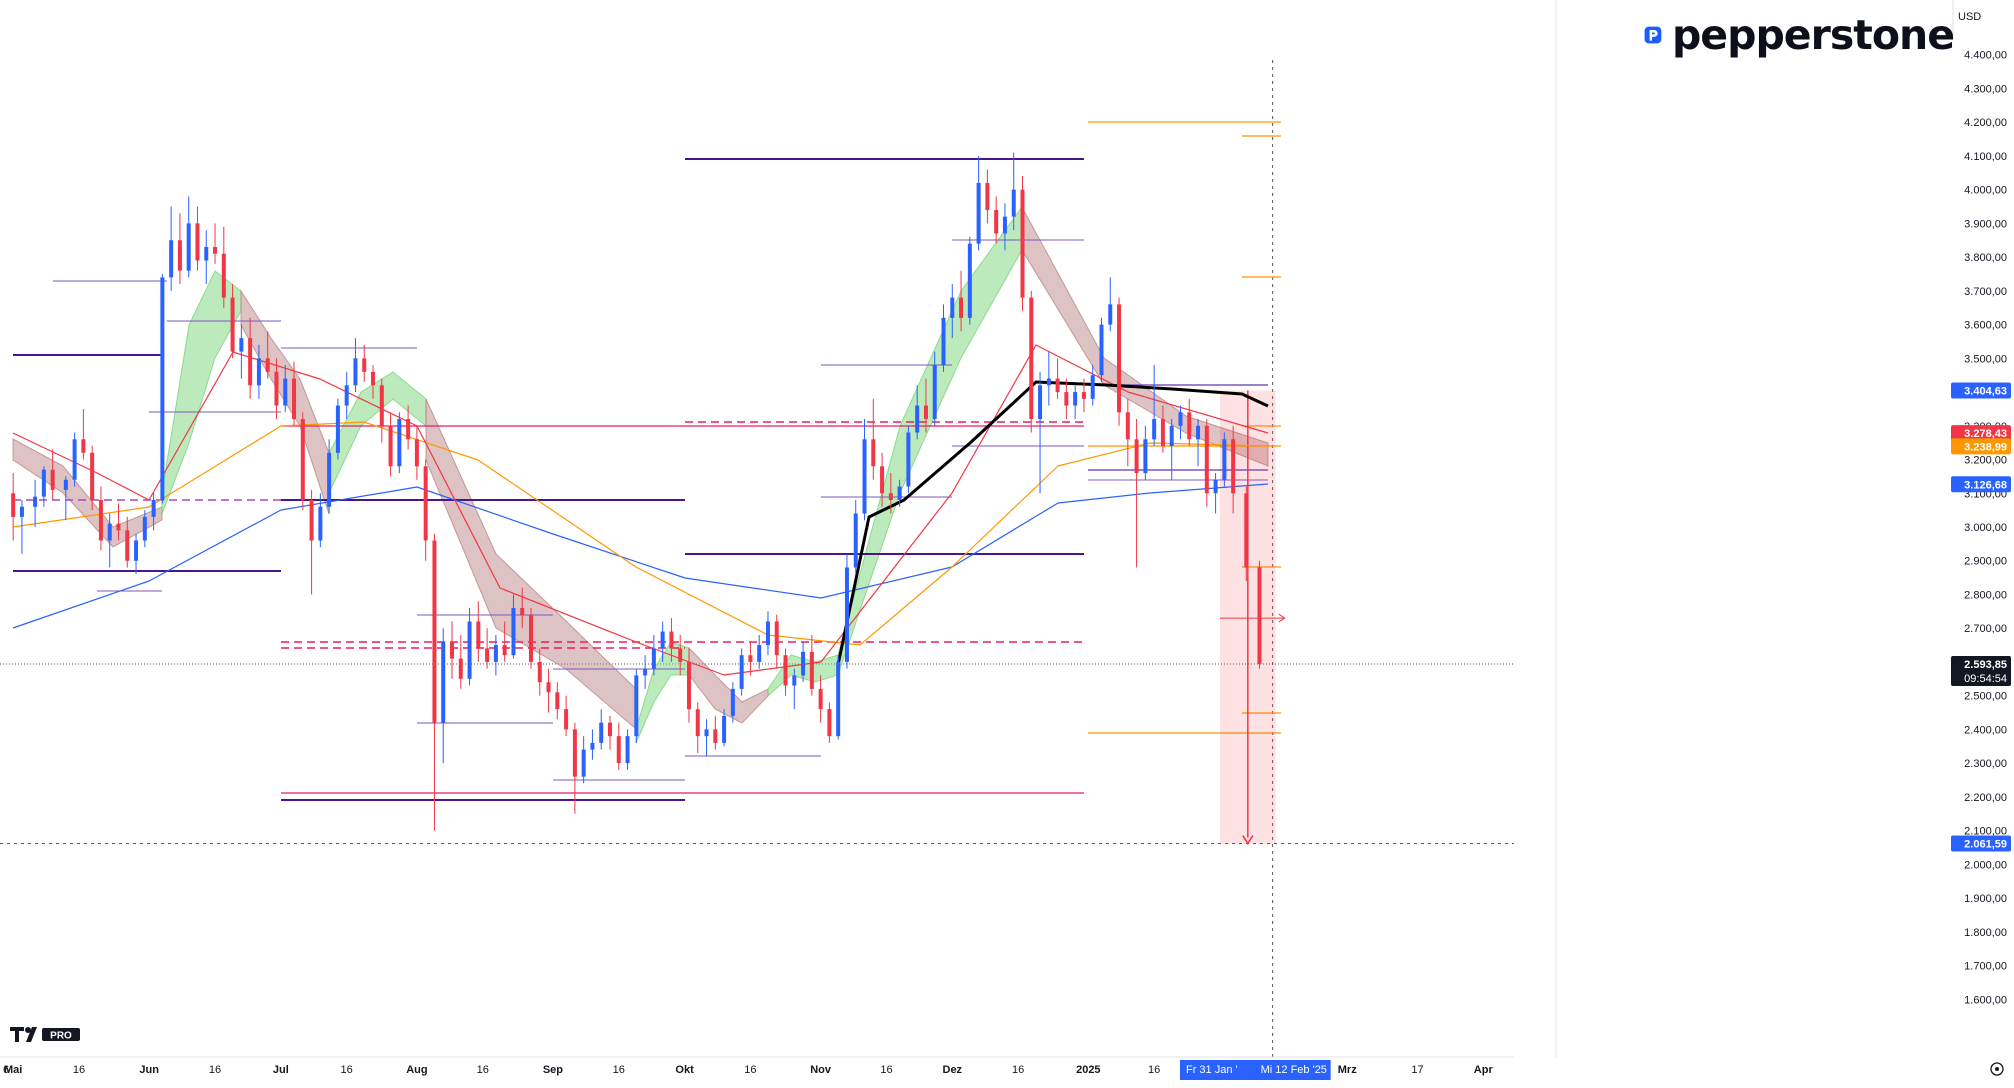 The width and height of the screenshot is (2014, 1088). I want to click on price-tick-label: 3.600,00, so click(1985, 326).